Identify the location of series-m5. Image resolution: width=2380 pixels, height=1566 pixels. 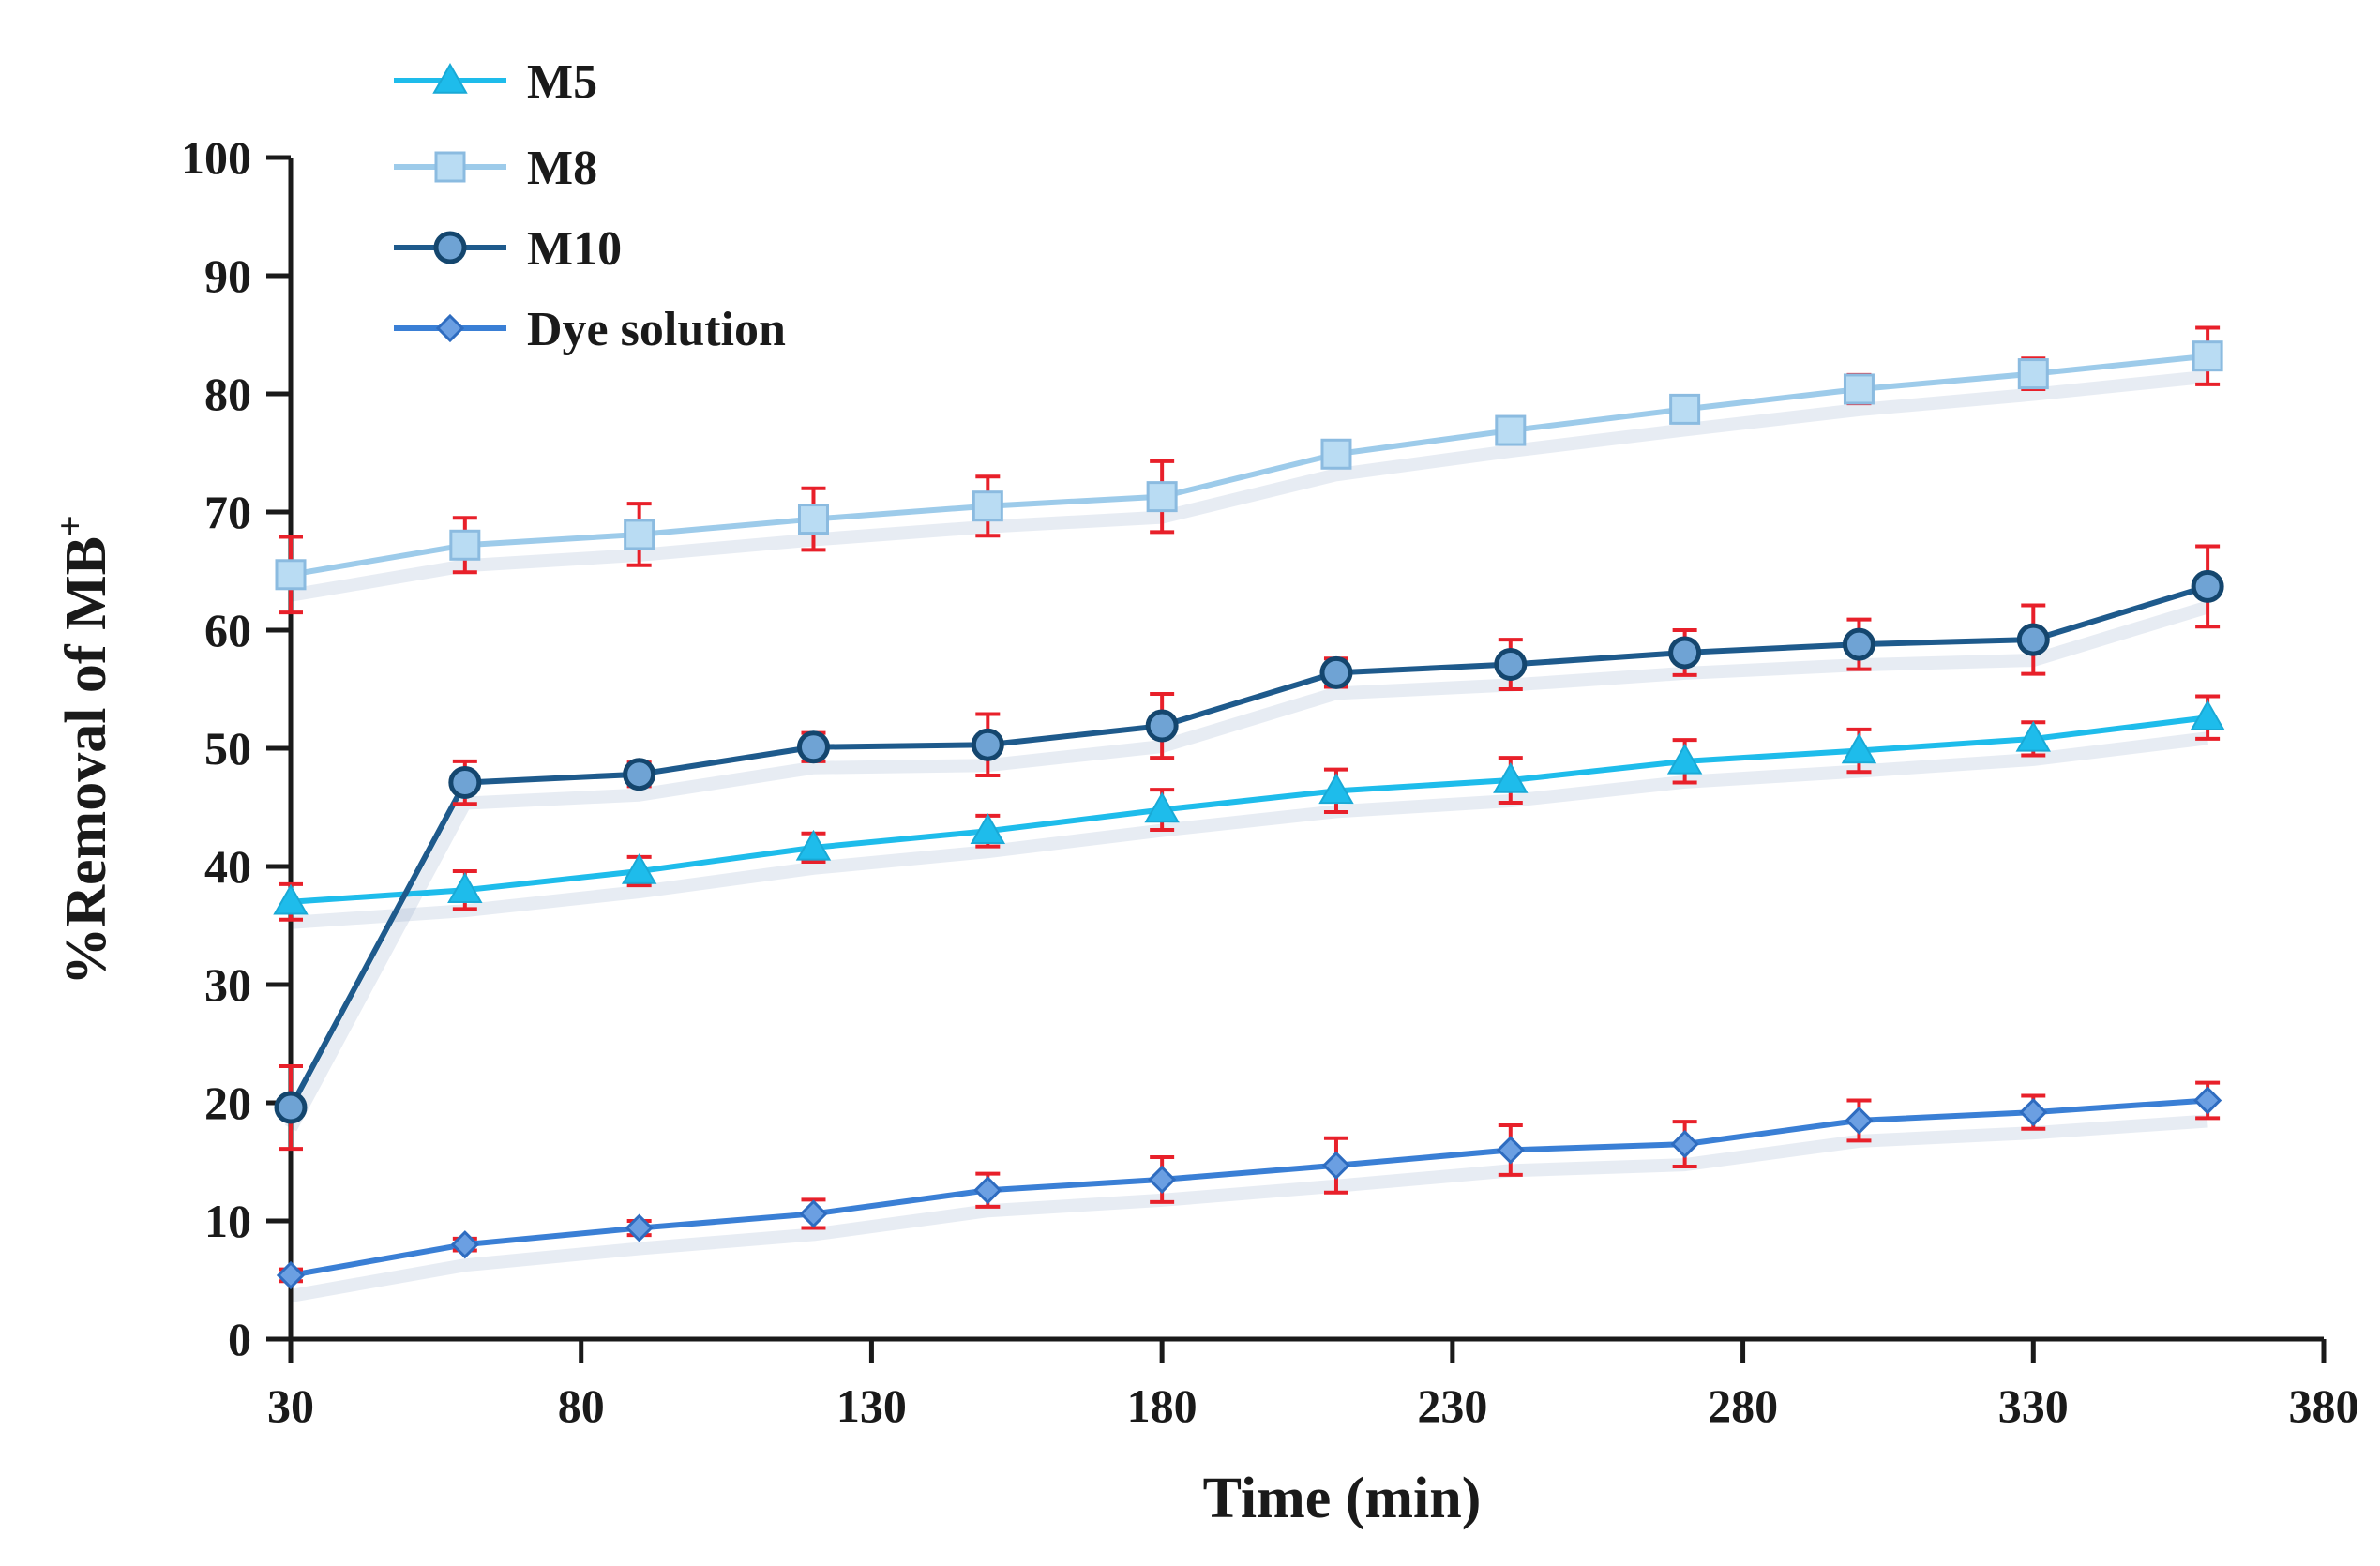
(1249, 808).